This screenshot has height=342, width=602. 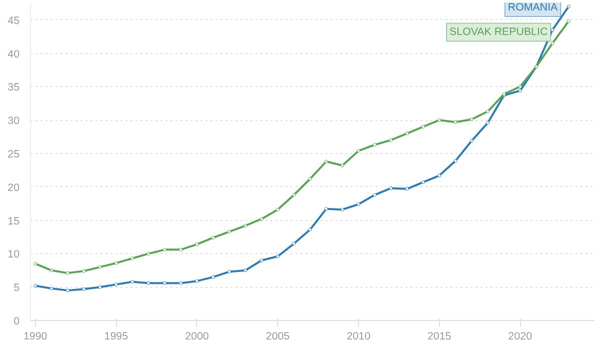 I want to click on x-tick-label: 1995, so click(x=116, y=336).